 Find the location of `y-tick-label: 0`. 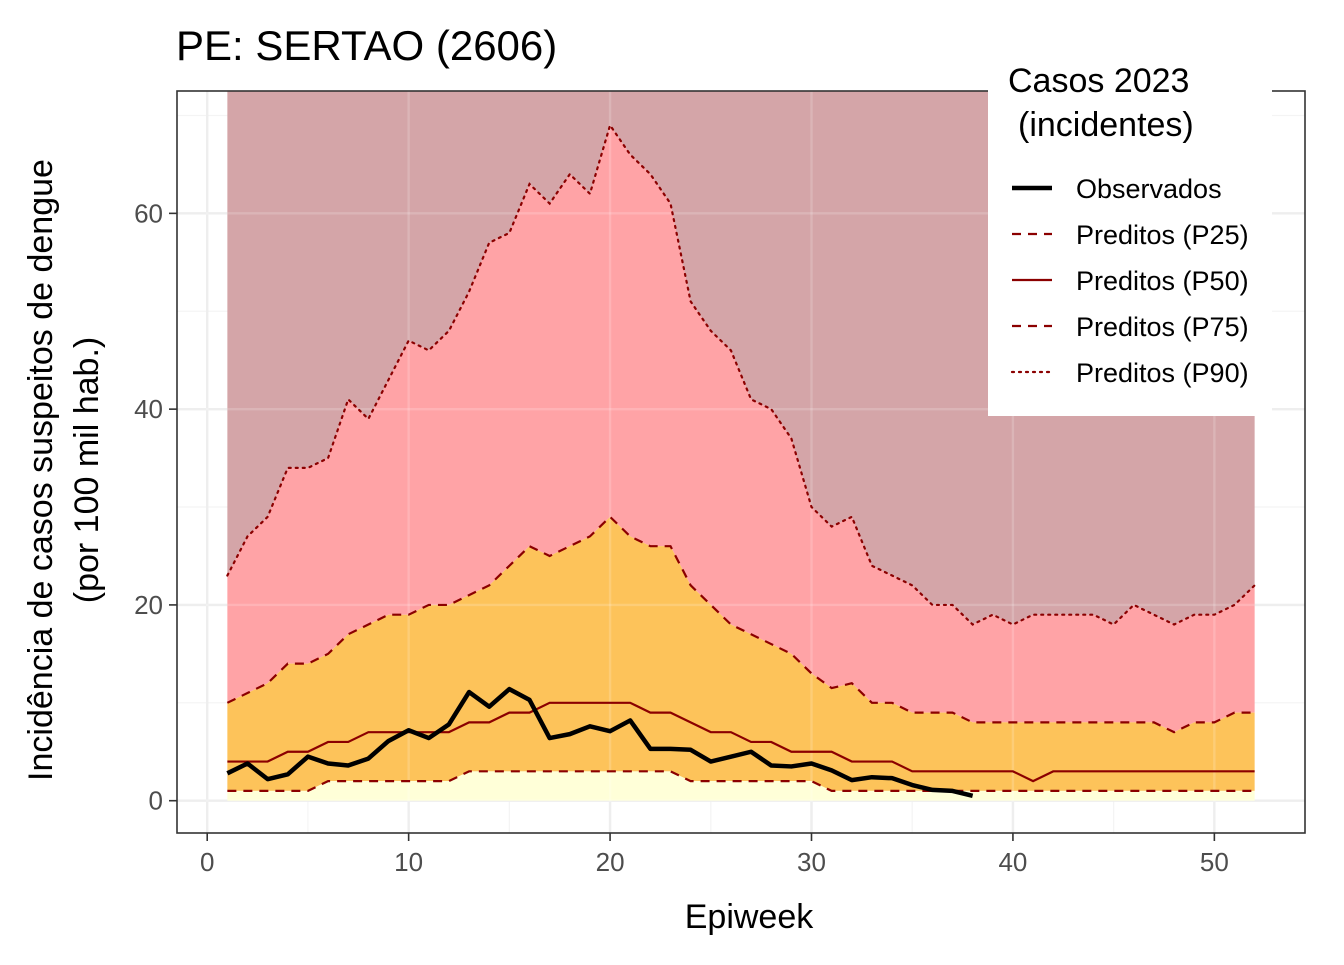

y-tick-label: 0 is located at coordinates (156, 801).